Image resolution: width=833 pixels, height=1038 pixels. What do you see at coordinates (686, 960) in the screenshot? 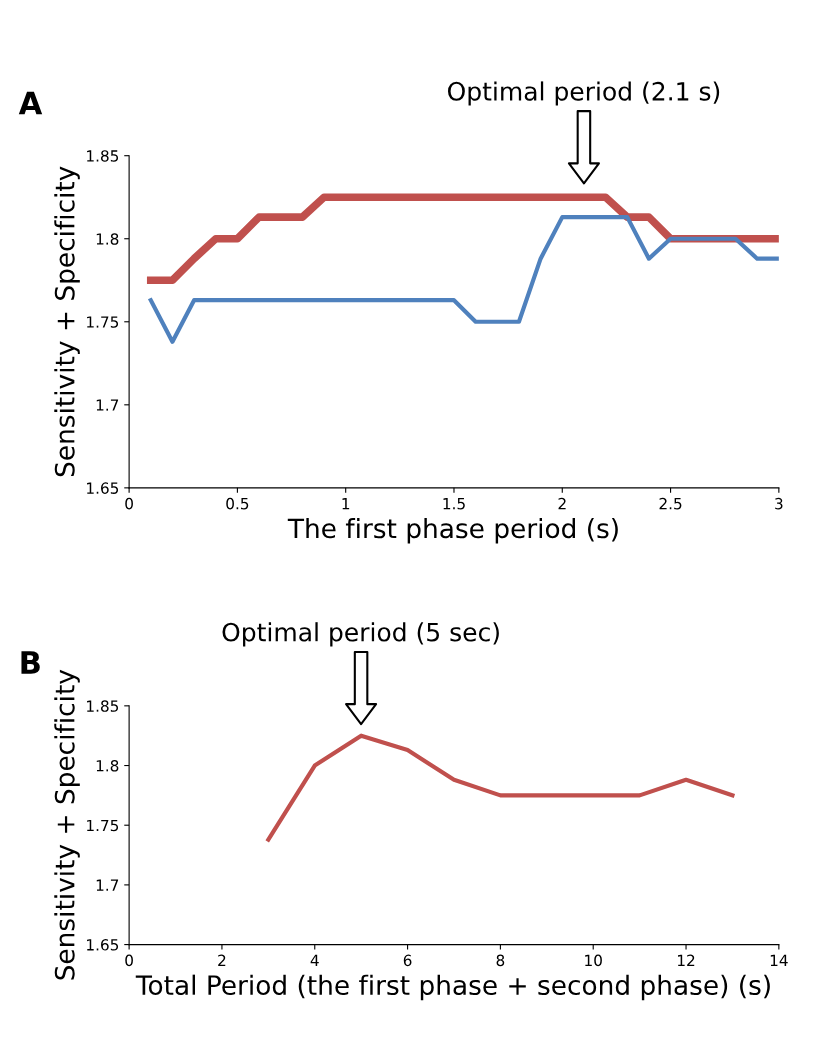
I see `x-tick-label: 12` at bounding box center [686, 960].